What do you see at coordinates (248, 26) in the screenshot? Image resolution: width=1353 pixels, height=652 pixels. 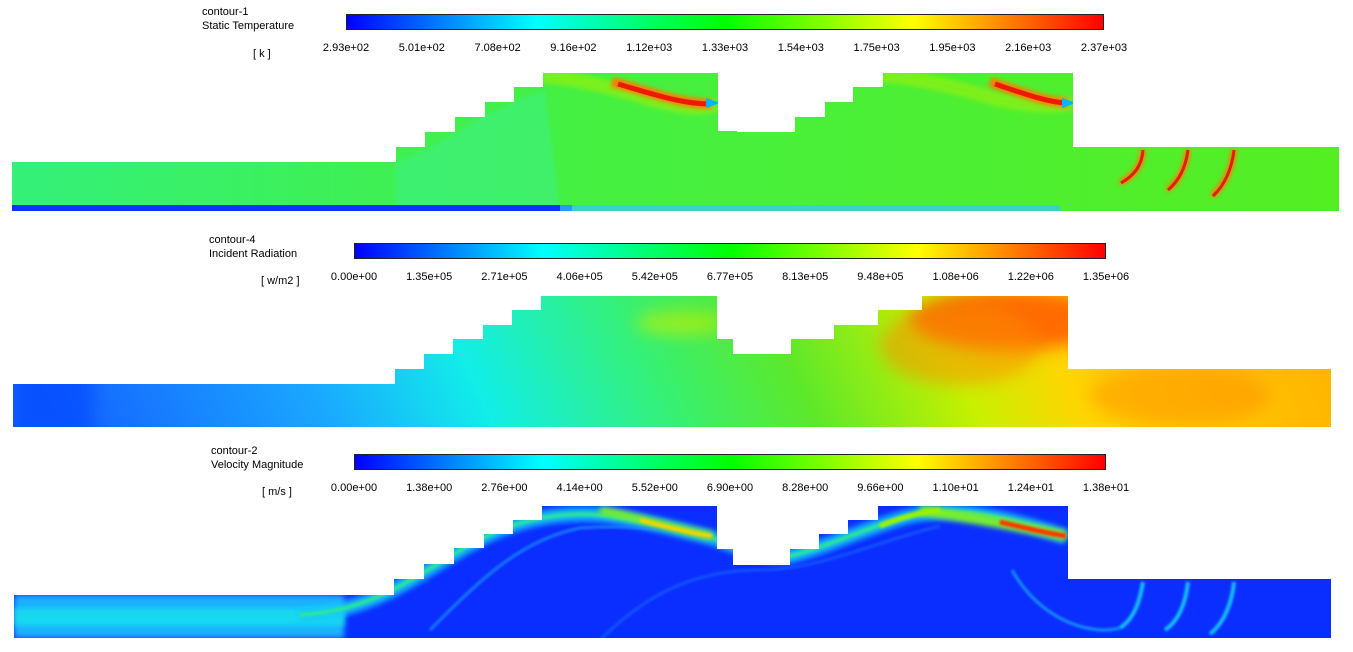 I see `contour-variable: Static Temperature` at bounding box center [248, 26].